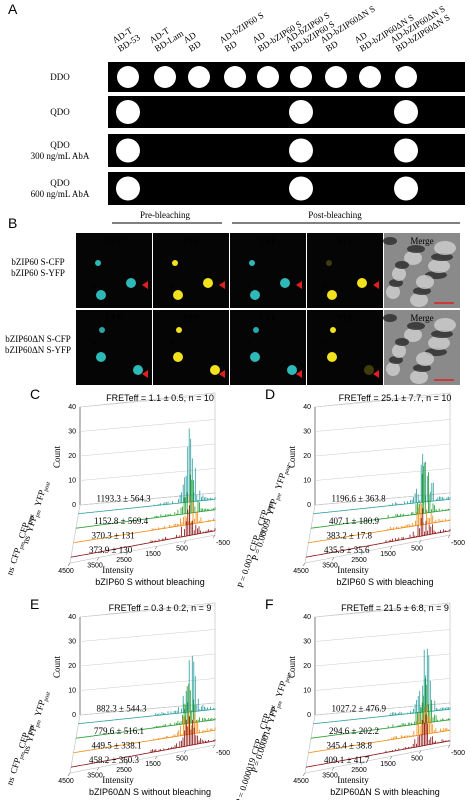 The width and height of the screenshot is (470, 800). Describe the element at coordinates (60, 112) in the screenshot. I see `row-label: QDO` at that location.